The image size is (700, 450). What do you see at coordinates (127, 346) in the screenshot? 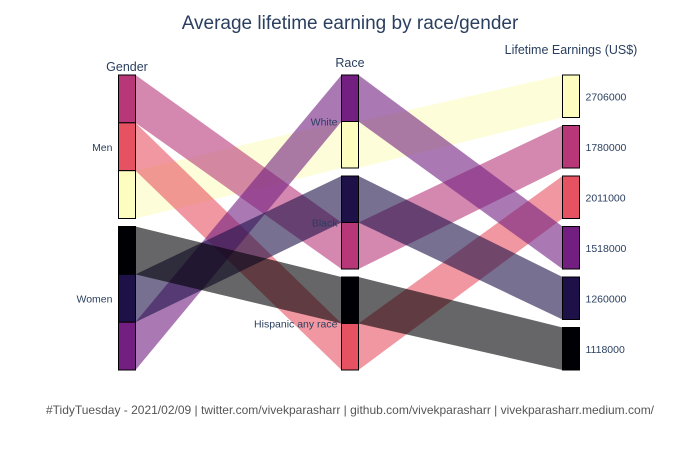
I see `category-bar-gender-women-women-white` at bounding box center [127, 346].